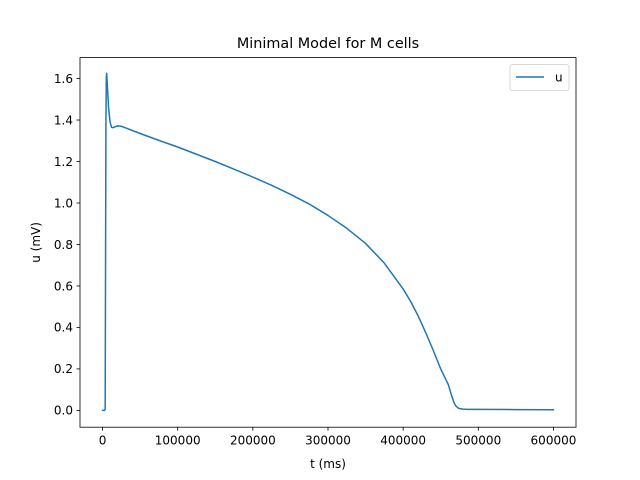 The height and width of the screenshot is (480, 640). I want to click on y-tick-label: 1.0, so click(63, 203).